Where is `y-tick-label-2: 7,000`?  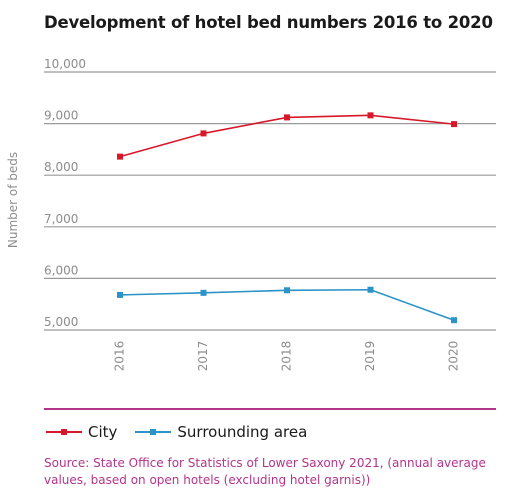
y-tick-label-2: 7,000 is located at coordinates (61, 219).